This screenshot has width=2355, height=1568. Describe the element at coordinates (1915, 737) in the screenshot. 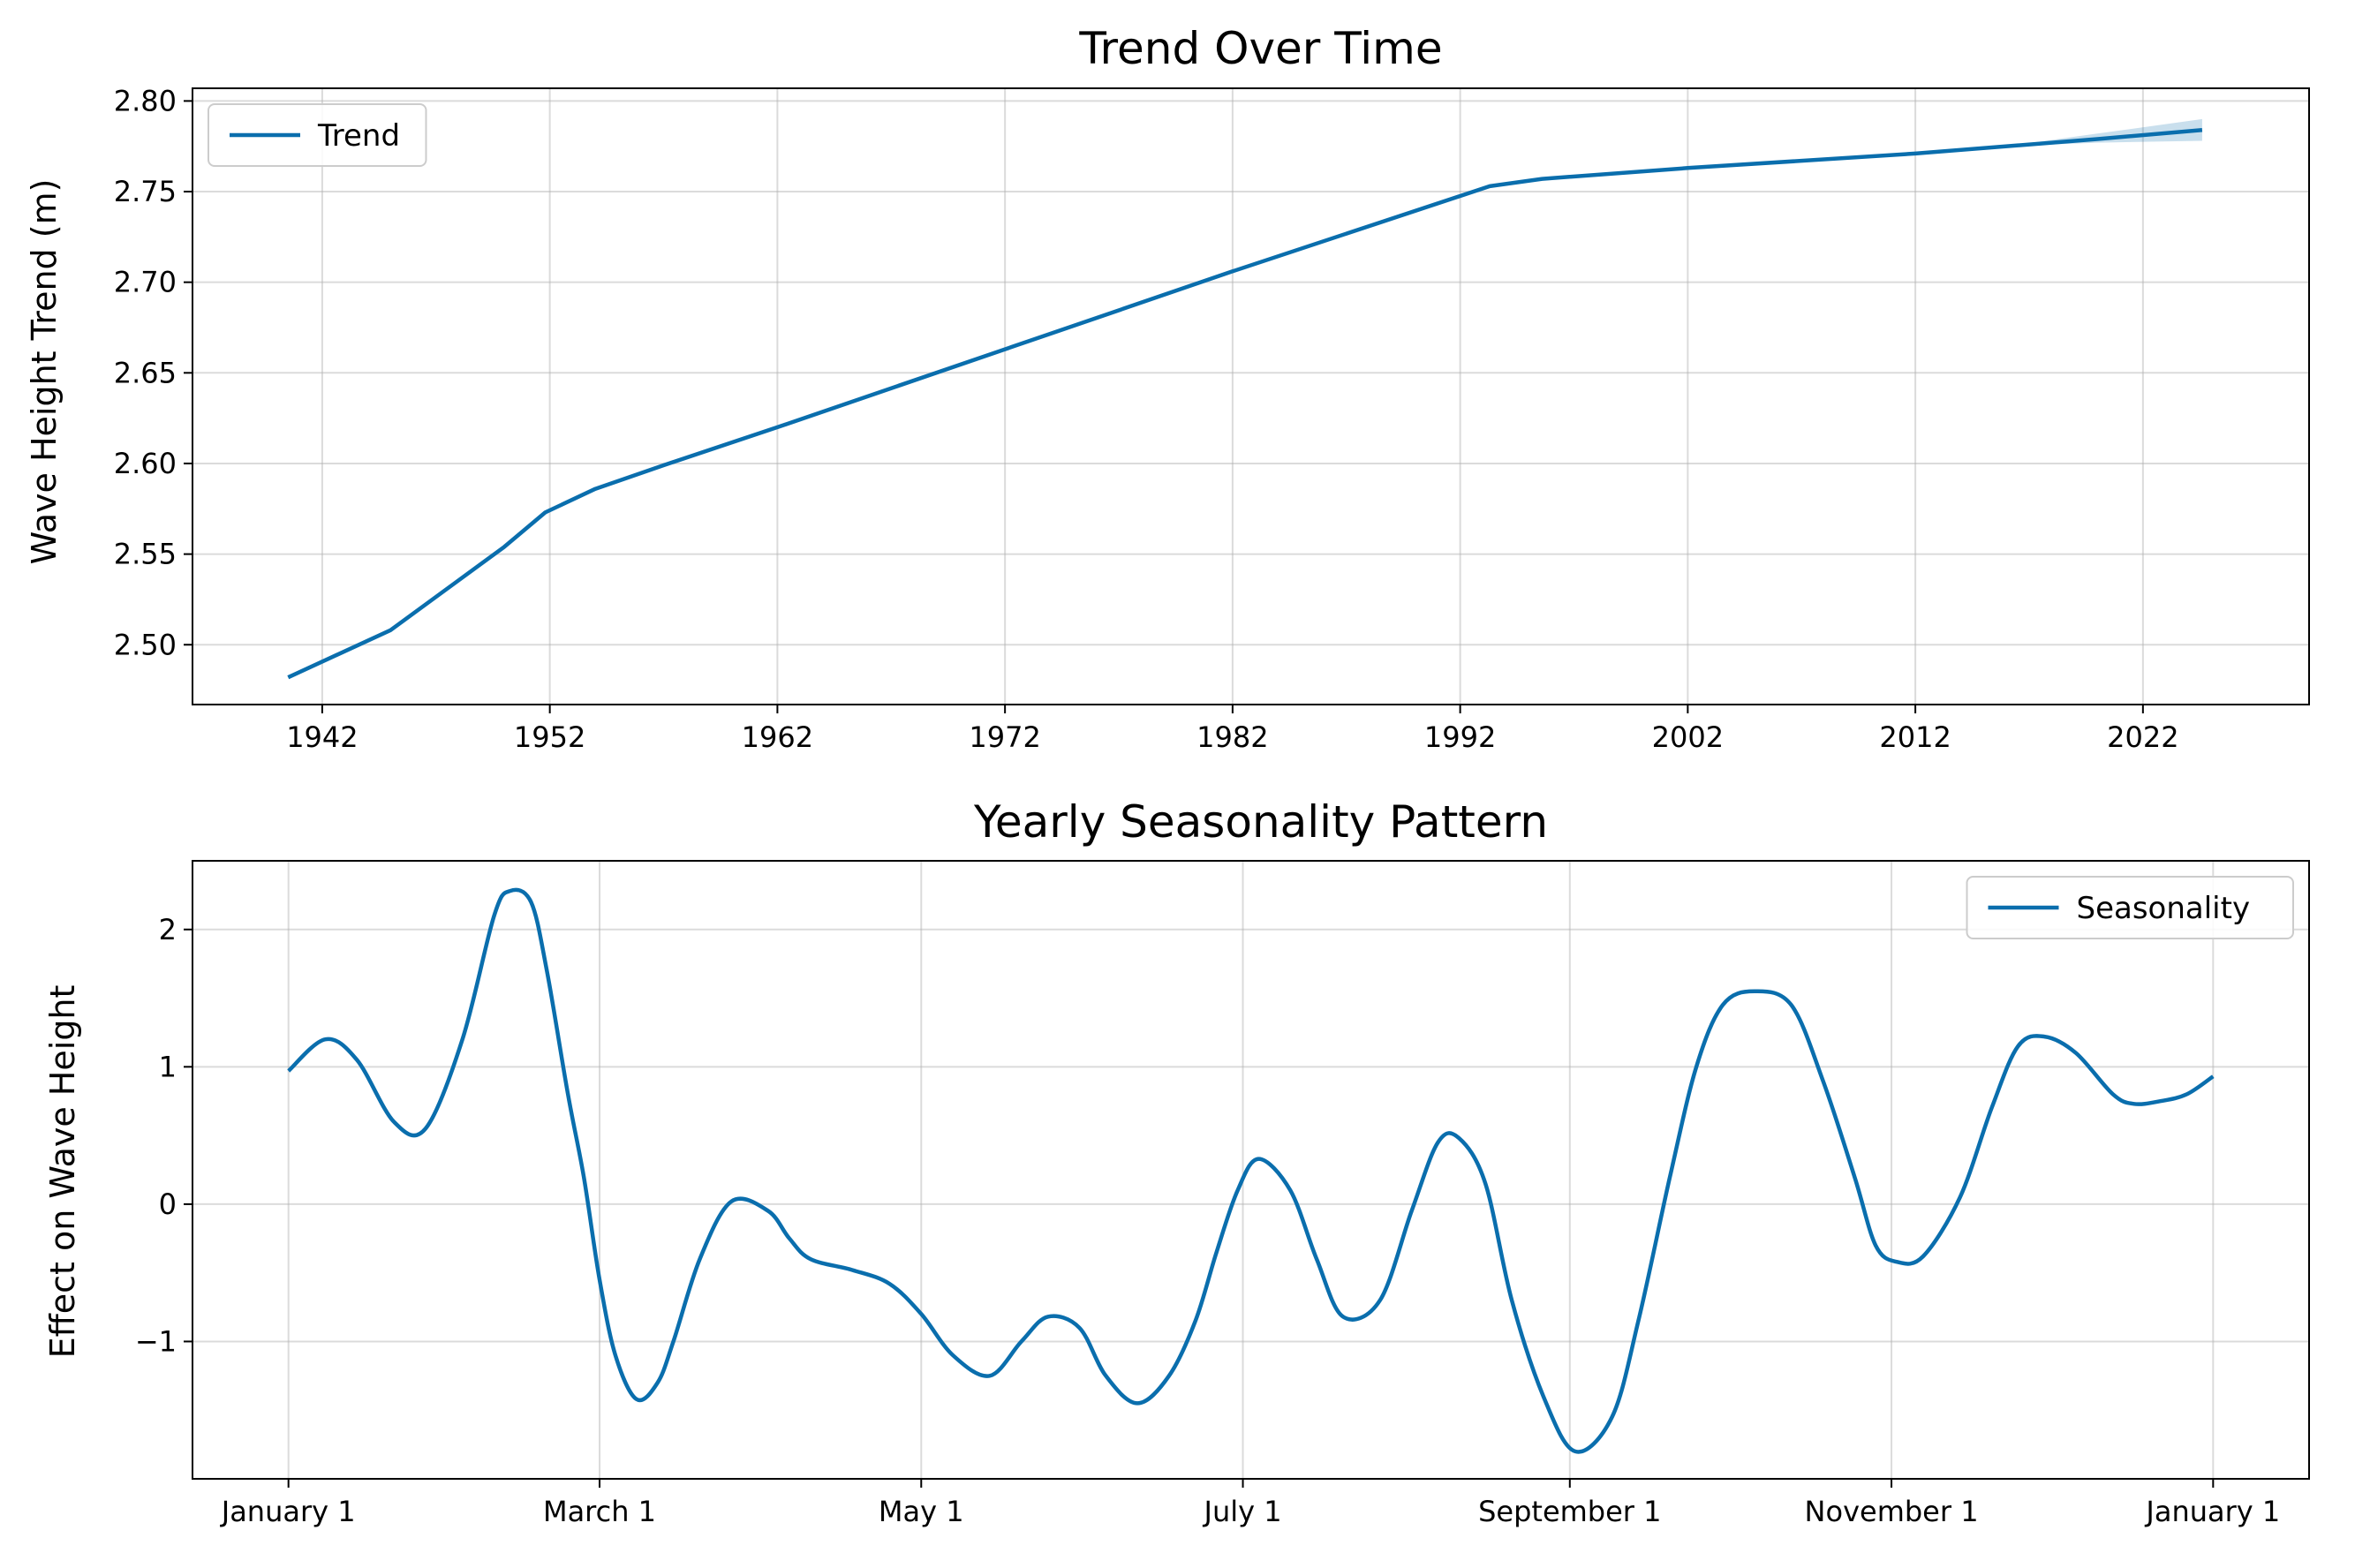

I see `trend-x-tick-label: 2012` at that location.